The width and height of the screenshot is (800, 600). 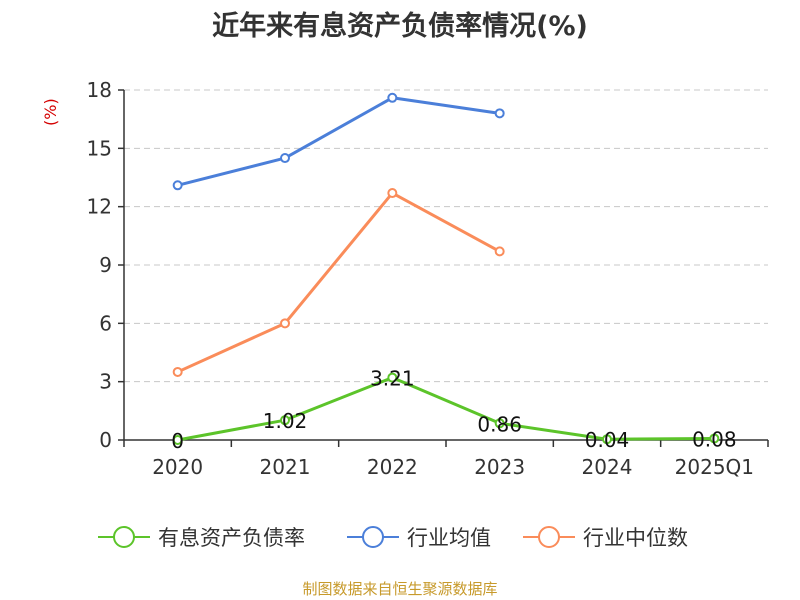 I want to click on legend-marker-green, so click(x=124, y=537).